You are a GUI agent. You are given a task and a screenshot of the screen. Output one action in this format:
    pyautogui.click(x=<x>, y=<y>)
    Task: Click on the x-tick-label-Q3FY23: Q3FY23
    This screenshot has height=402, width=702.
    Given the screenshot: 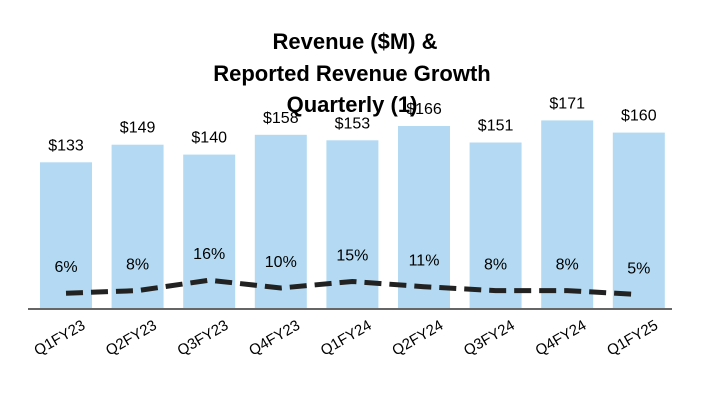 What is the action you would take?
    pyautogui.click(x=203, y=338)
    